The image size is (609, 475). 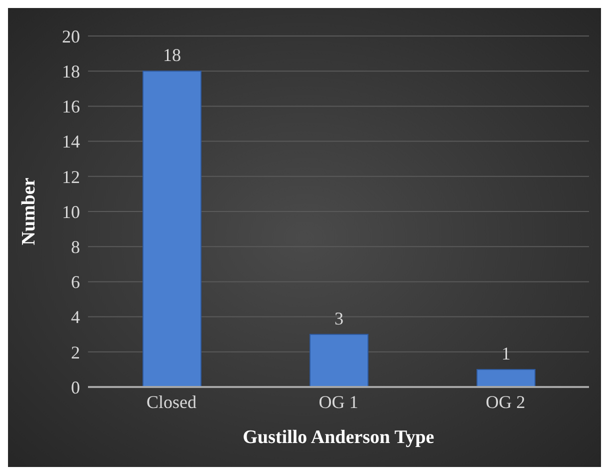 I want to click on x-tick-label: OG 1, so click(x=338, y=402).